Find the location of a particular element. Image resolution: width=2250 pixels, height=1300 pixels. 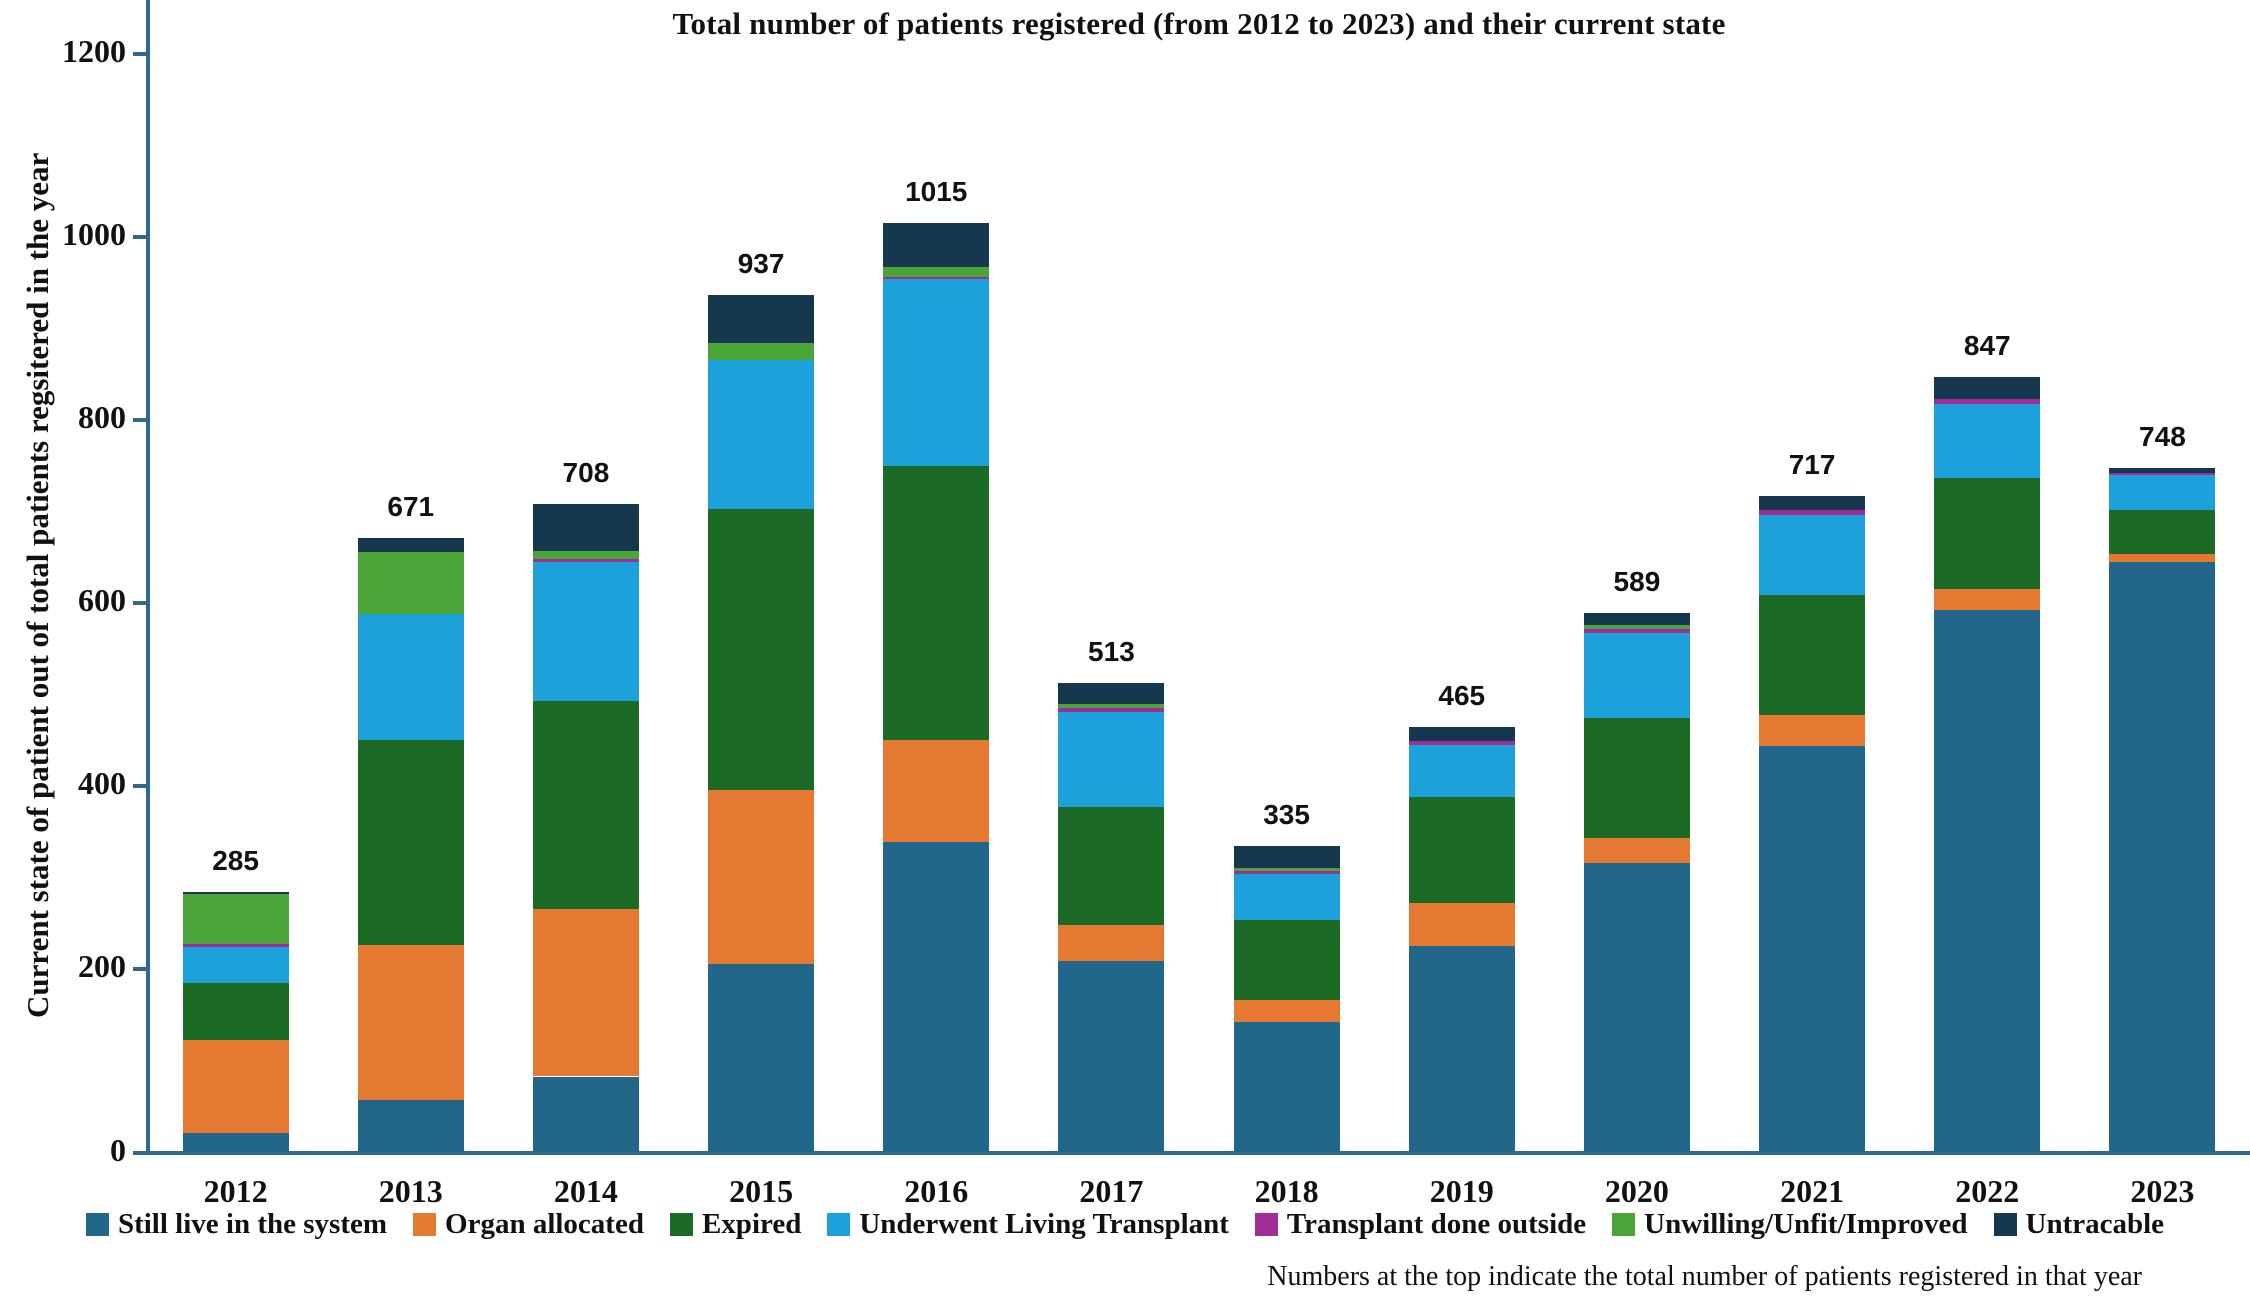

legend-item: Untracable is located at coordinates (2079, 1224).